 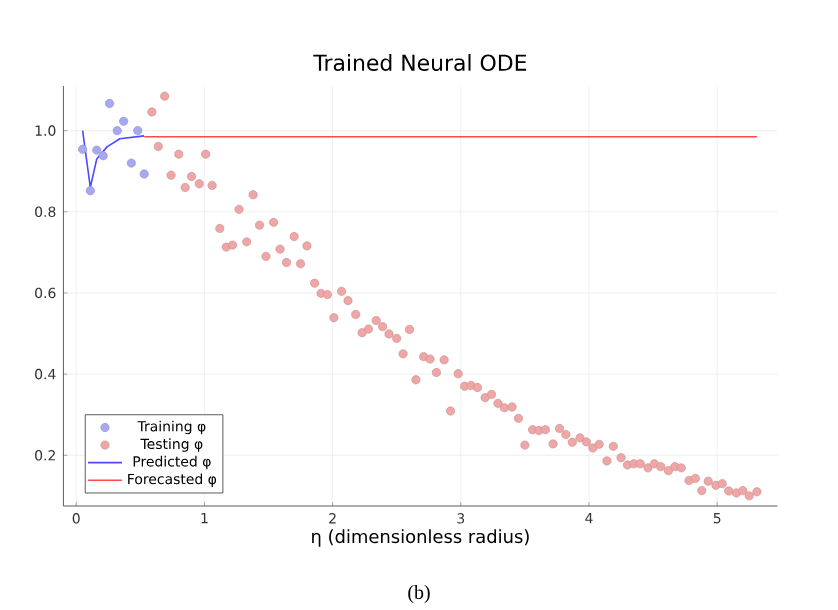 What do you see at coordinates (419, 594) in the screenshot?
I see `text: (b)` at bounding box center [419, 594].